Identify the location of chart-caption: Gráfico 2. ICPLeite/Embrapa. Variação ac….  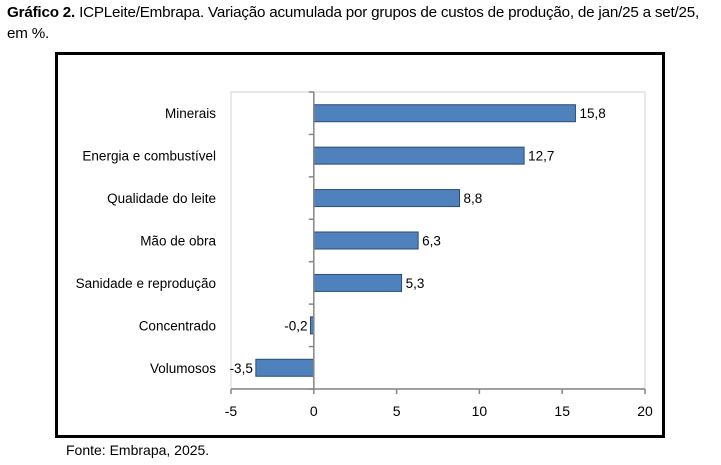
(363, 23).